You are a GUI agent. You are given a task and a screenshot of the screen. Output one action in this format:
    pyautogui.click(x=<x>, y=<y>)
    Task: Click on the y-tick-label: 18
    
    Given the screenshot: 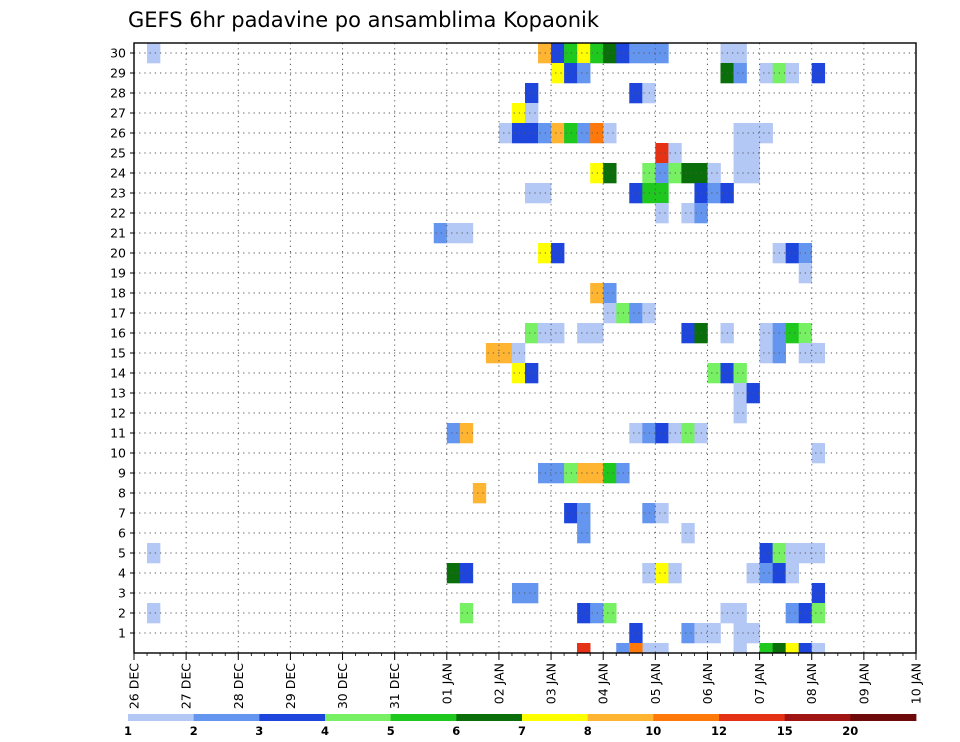 What is the action you would take?
    pyautogui.click(x=118, y=293)
    